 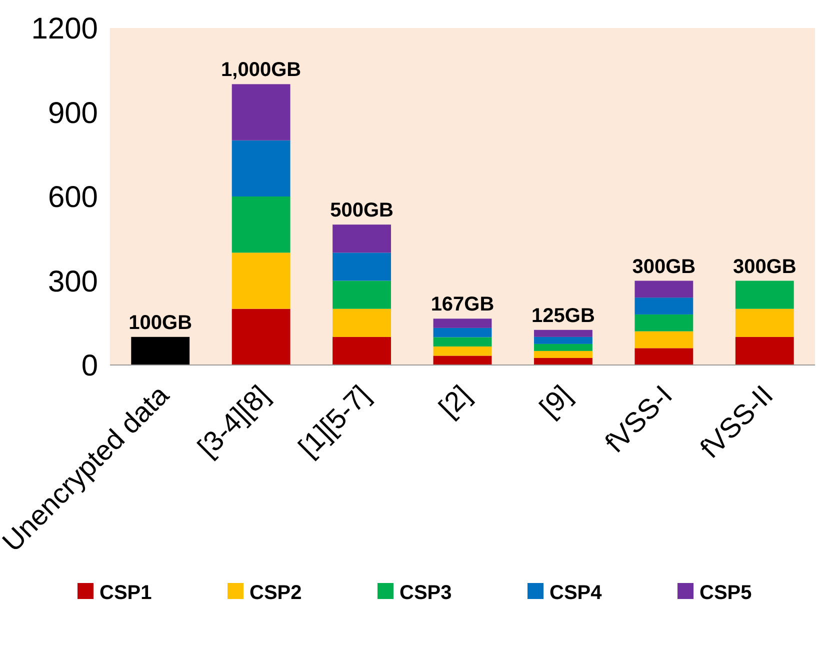 I want to click on legend-label: CSP5, so click(x=726, y=593).